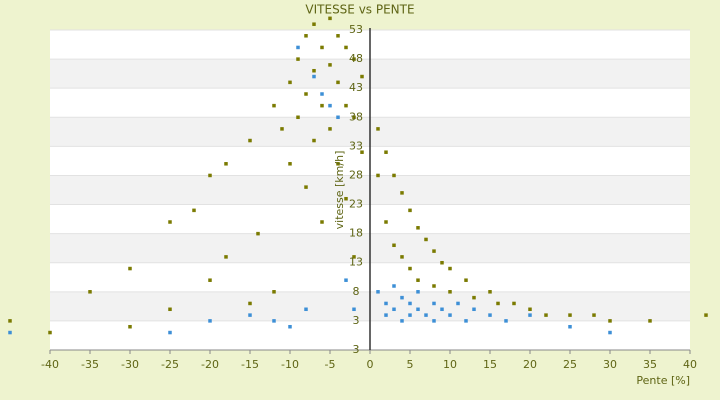 The width and height of the screenshot is (720, 400). Describe the element at coordinates (356, 233) in the screenshot. I see `y-tick-label: 18` at that location.